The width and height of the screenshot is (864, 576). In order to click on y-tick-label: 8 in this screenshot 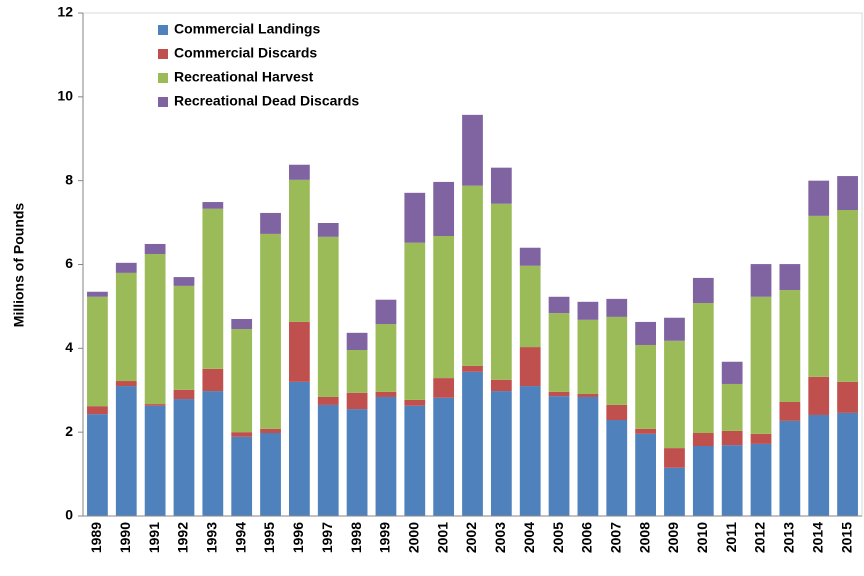, I will do `click(69, 179)`.